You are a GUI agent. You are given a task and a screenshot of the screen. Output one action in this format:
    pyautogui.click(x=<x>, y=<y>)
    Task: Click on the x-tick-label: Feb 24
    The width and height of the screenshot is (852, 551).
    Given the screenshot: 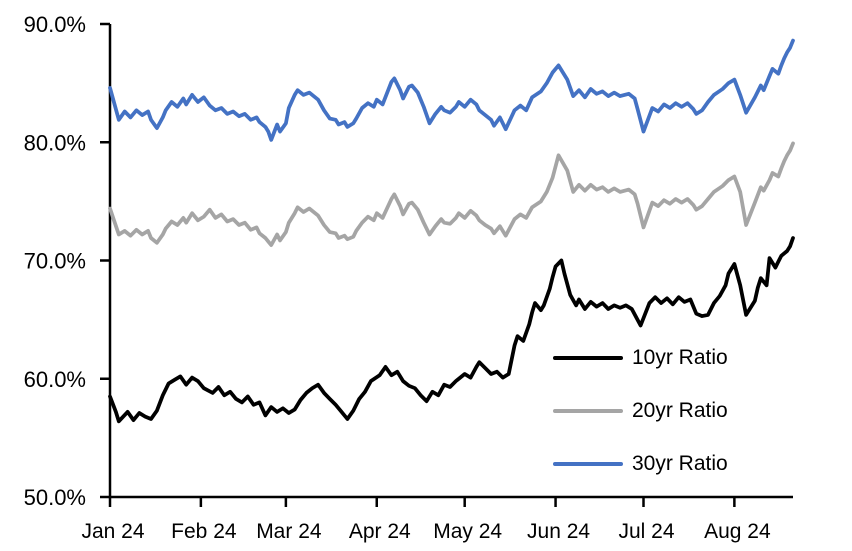 What is the action you would take?
    pyautogui.click(x=204, y=531)
    